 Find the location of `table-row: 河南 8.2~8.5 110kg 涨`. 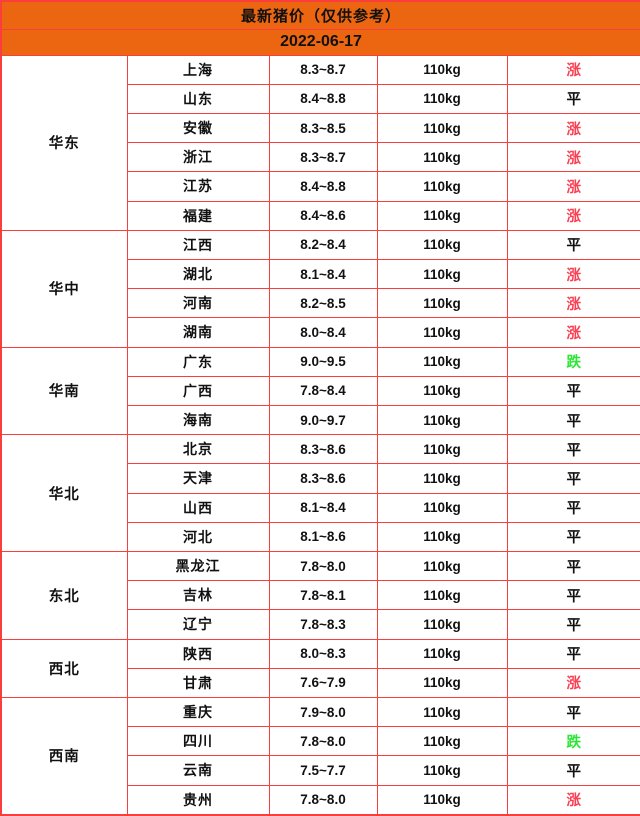

table-row: 河南 8.2~8.5 110kg 涨 is located at coordinates (320, 303).